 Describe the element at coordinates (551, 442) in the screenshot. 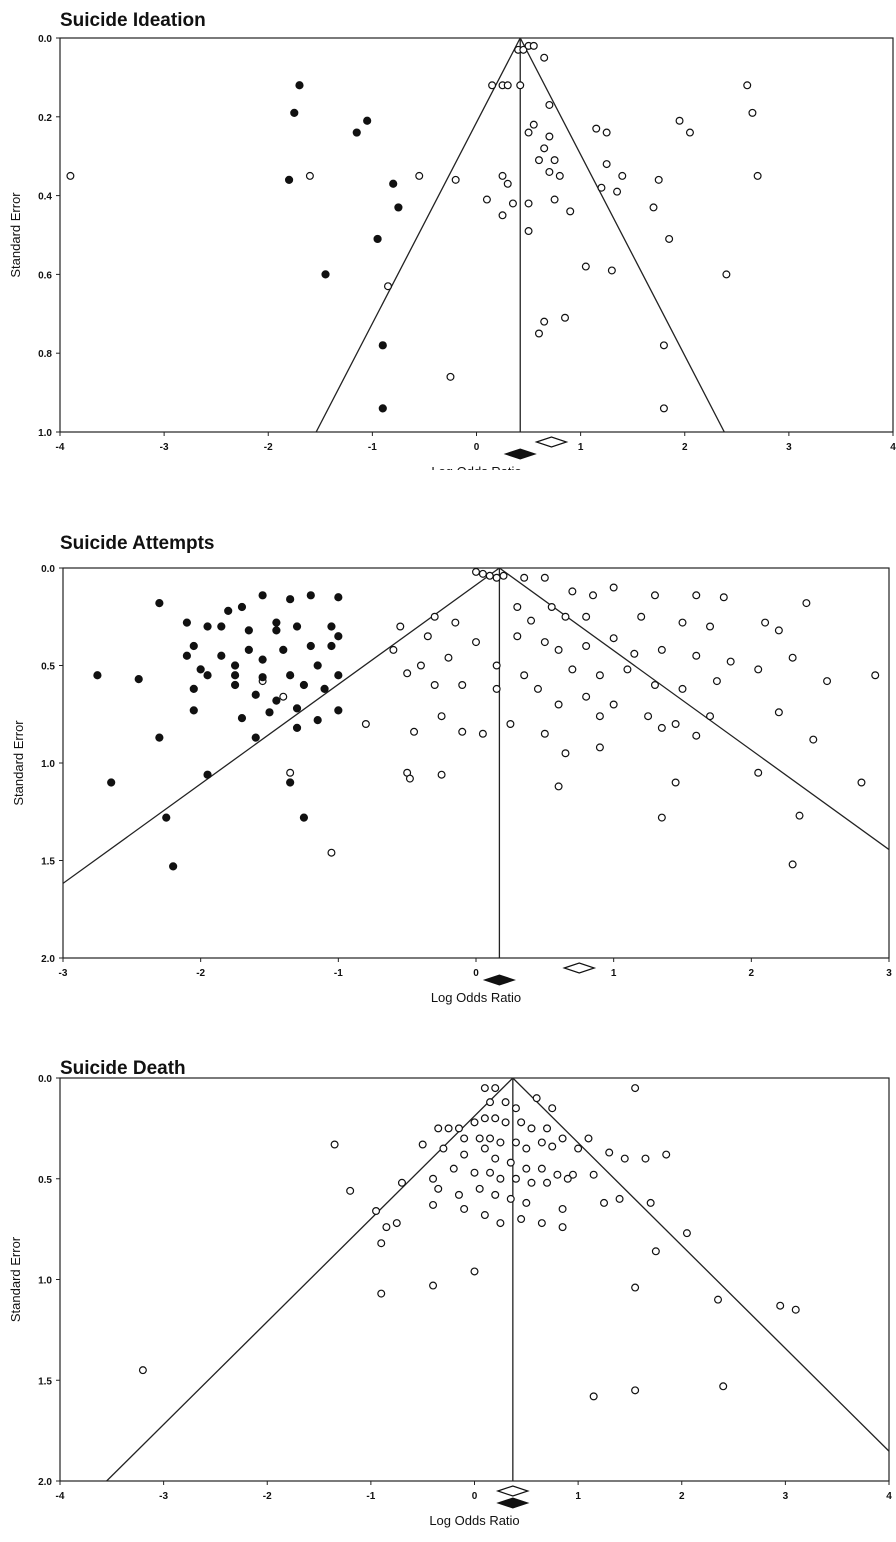

I see `adjusted-estimate-diamond` at that location.